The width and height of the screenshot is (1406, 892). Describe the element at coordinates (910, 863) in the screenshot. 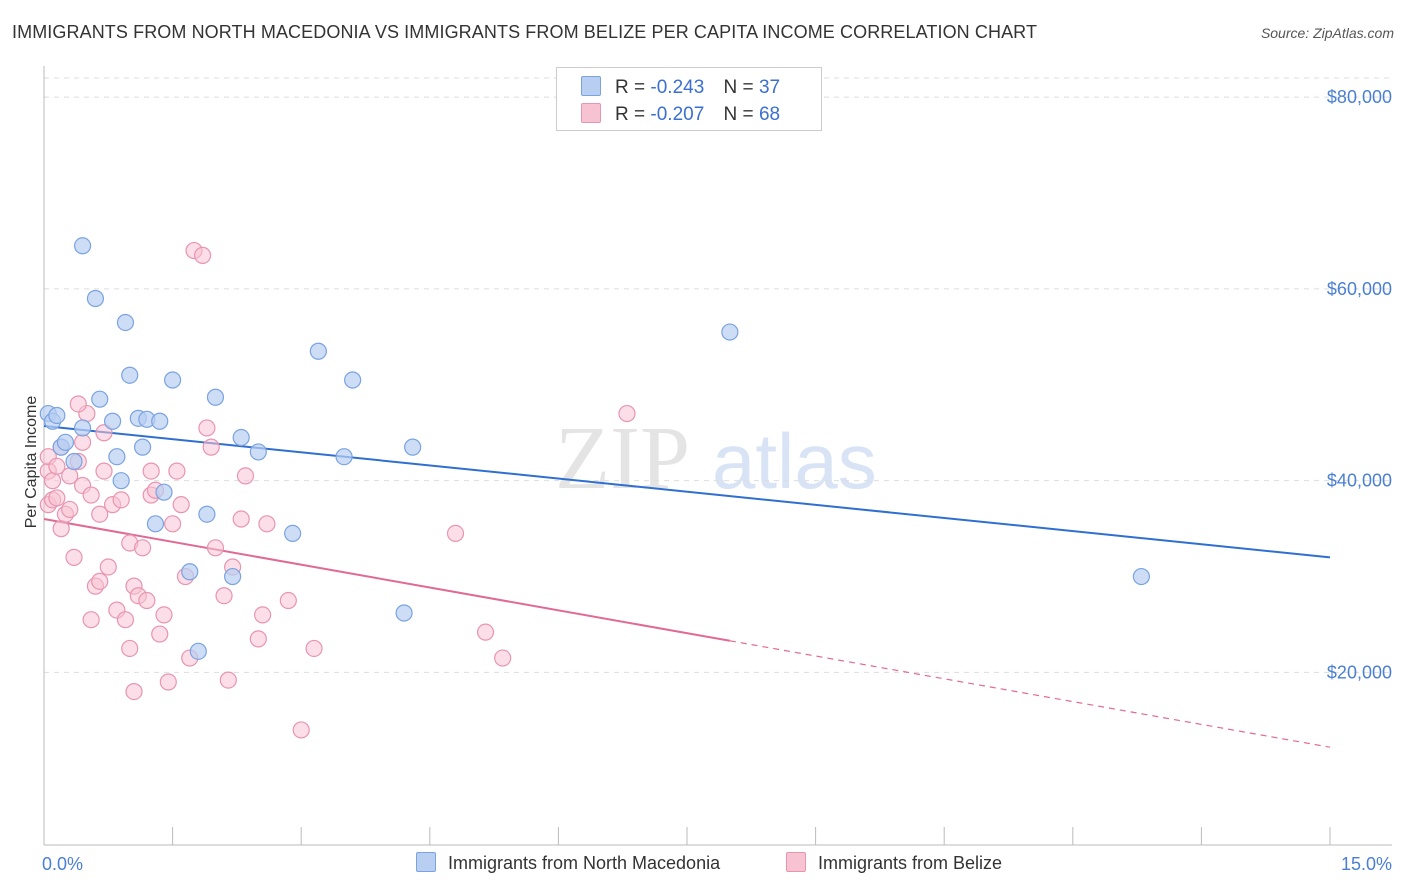

I see `legend-label-belize: Immigrants from Belize` at that location.